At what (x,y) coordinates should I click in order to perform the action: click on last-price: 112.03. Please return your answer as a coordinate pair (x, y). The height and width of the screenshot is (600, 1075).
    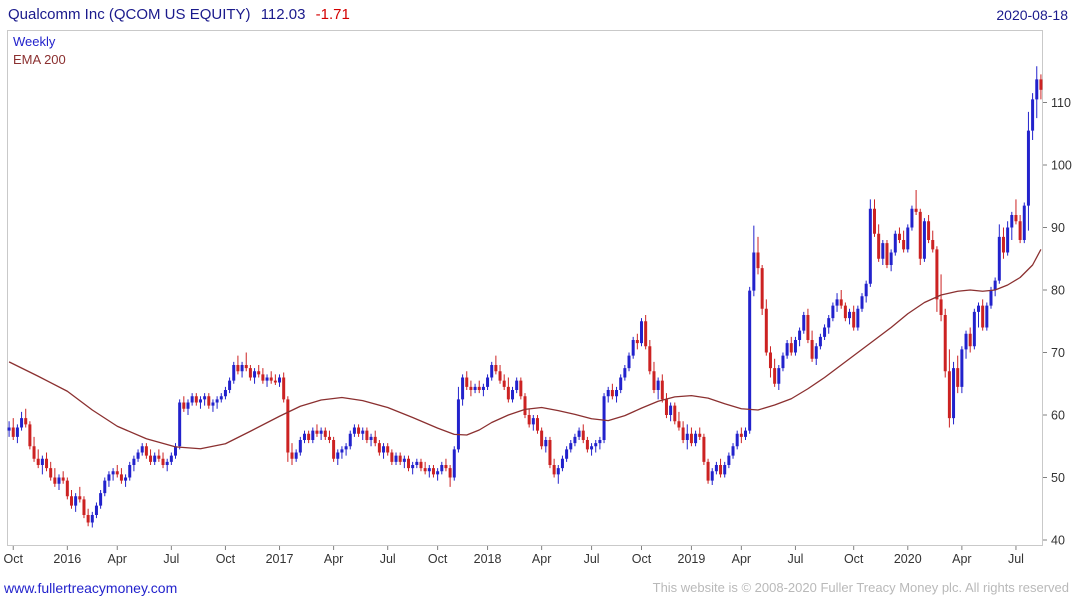
    Looking at the image, I should click on (283, 14).